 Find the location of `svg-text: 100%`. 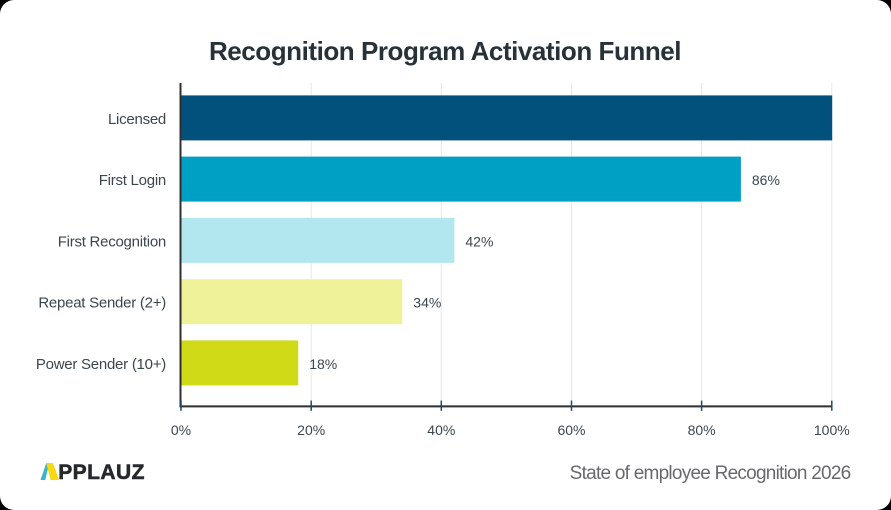

svg-text: 100% is located at coordinates (832, 430).